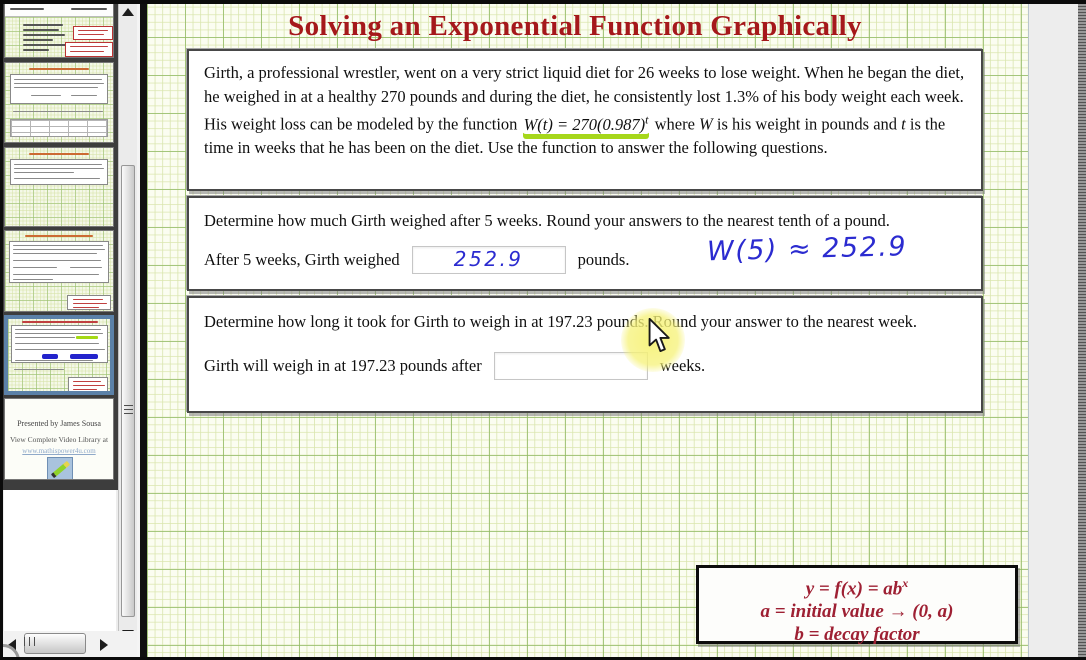  I want to click on canvas-right-margin, so click(1053, 330).